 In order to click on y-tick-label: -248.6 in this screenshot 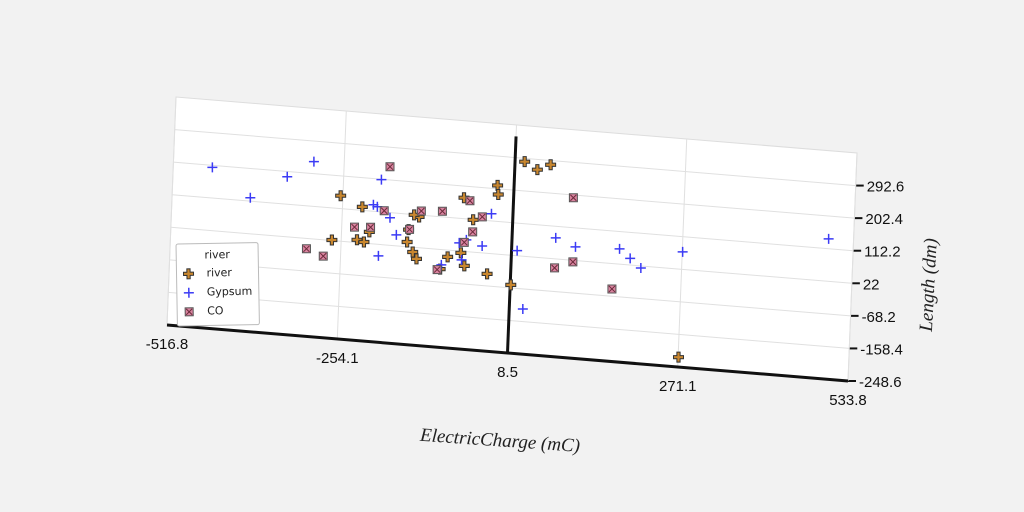, I will do `click(880, 382)`.